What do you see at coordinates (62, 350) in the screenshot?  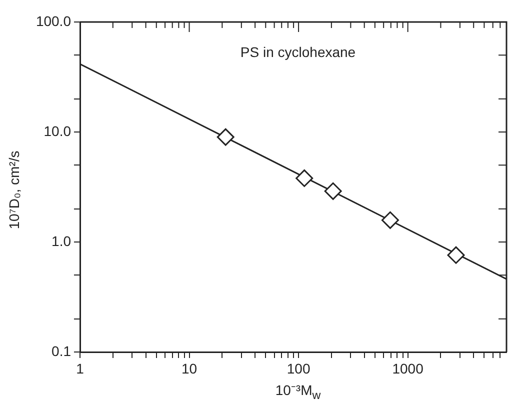 I see `y-tick-label: 0.1` at bounding box center [62, 350].